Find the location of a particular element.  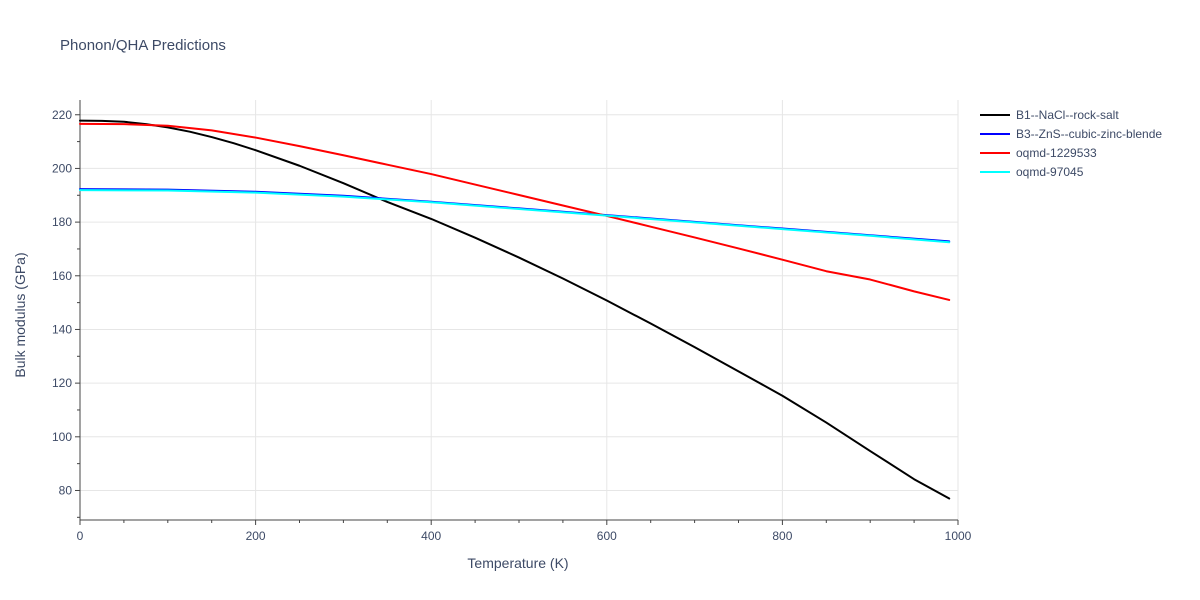

legend-label: oqmd-1229533 is located at coordinates (1056, 153).